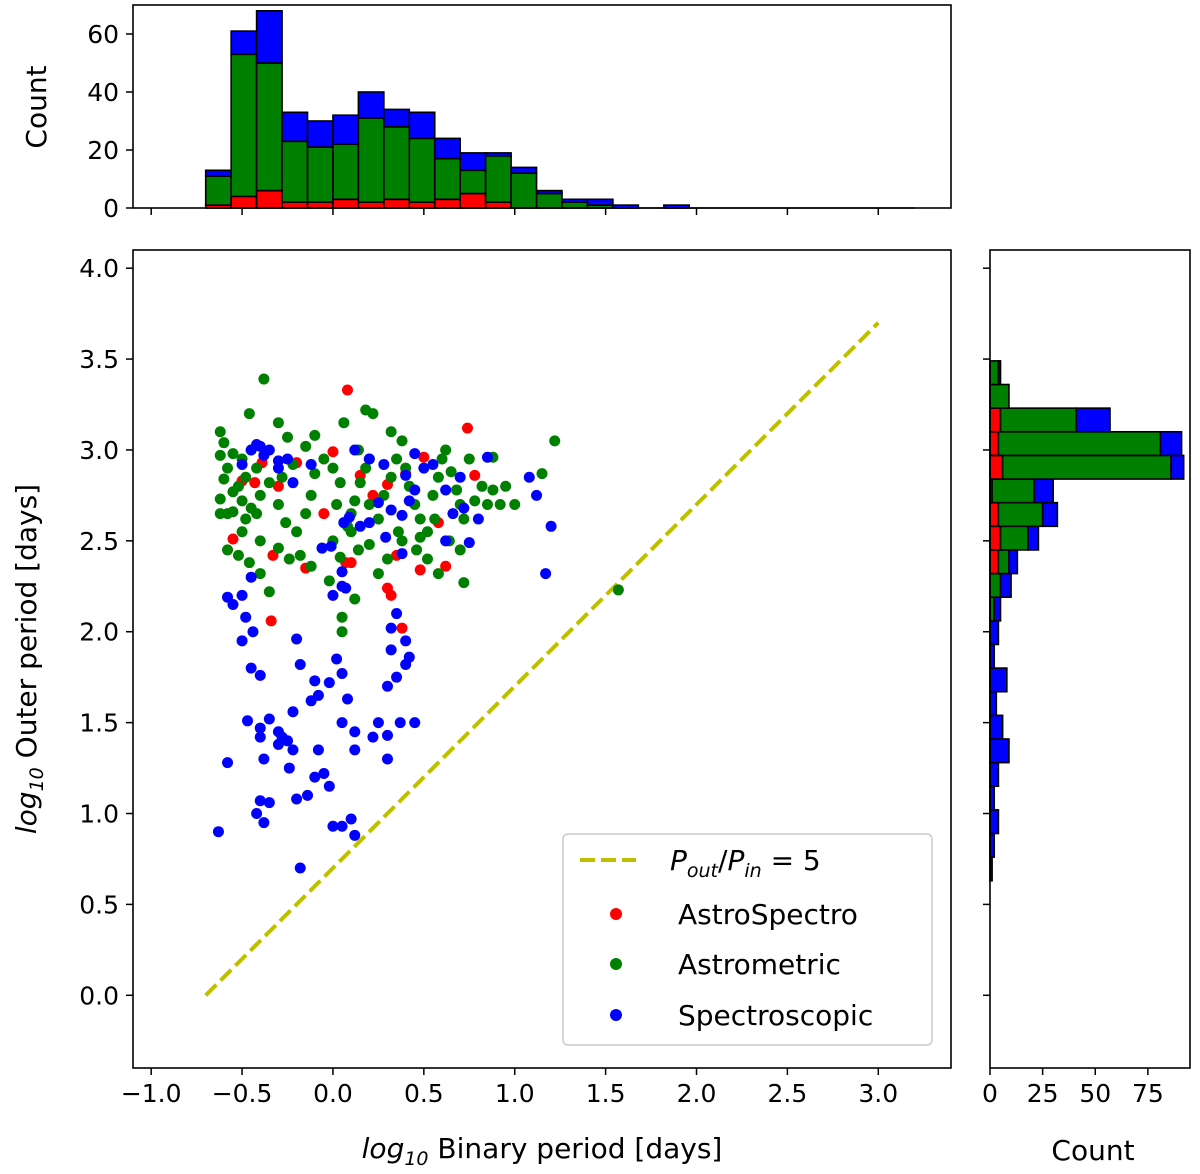 This screenshot has width=1200, height=1174. What do you see at coordinates (616, 964) in the screenshot?
I see `legend-marker-astrometric` at bounding box center [616, 964].